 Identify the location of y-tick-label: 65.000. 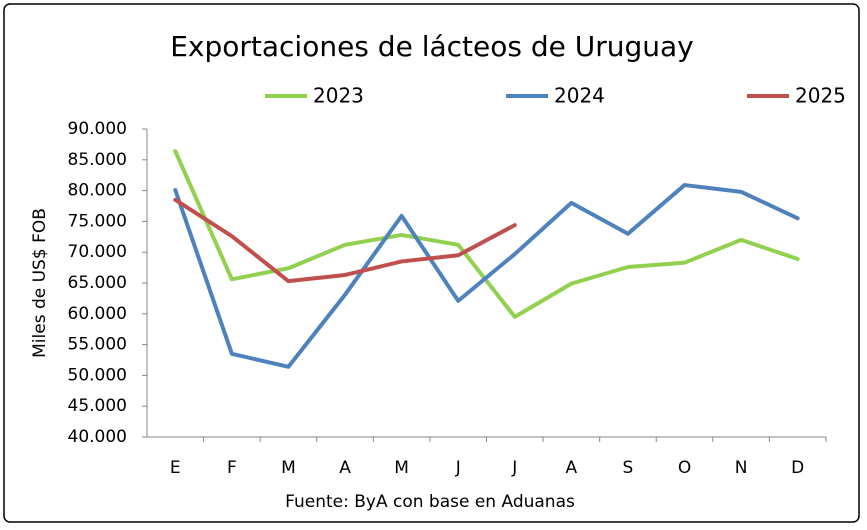
(97, 283).